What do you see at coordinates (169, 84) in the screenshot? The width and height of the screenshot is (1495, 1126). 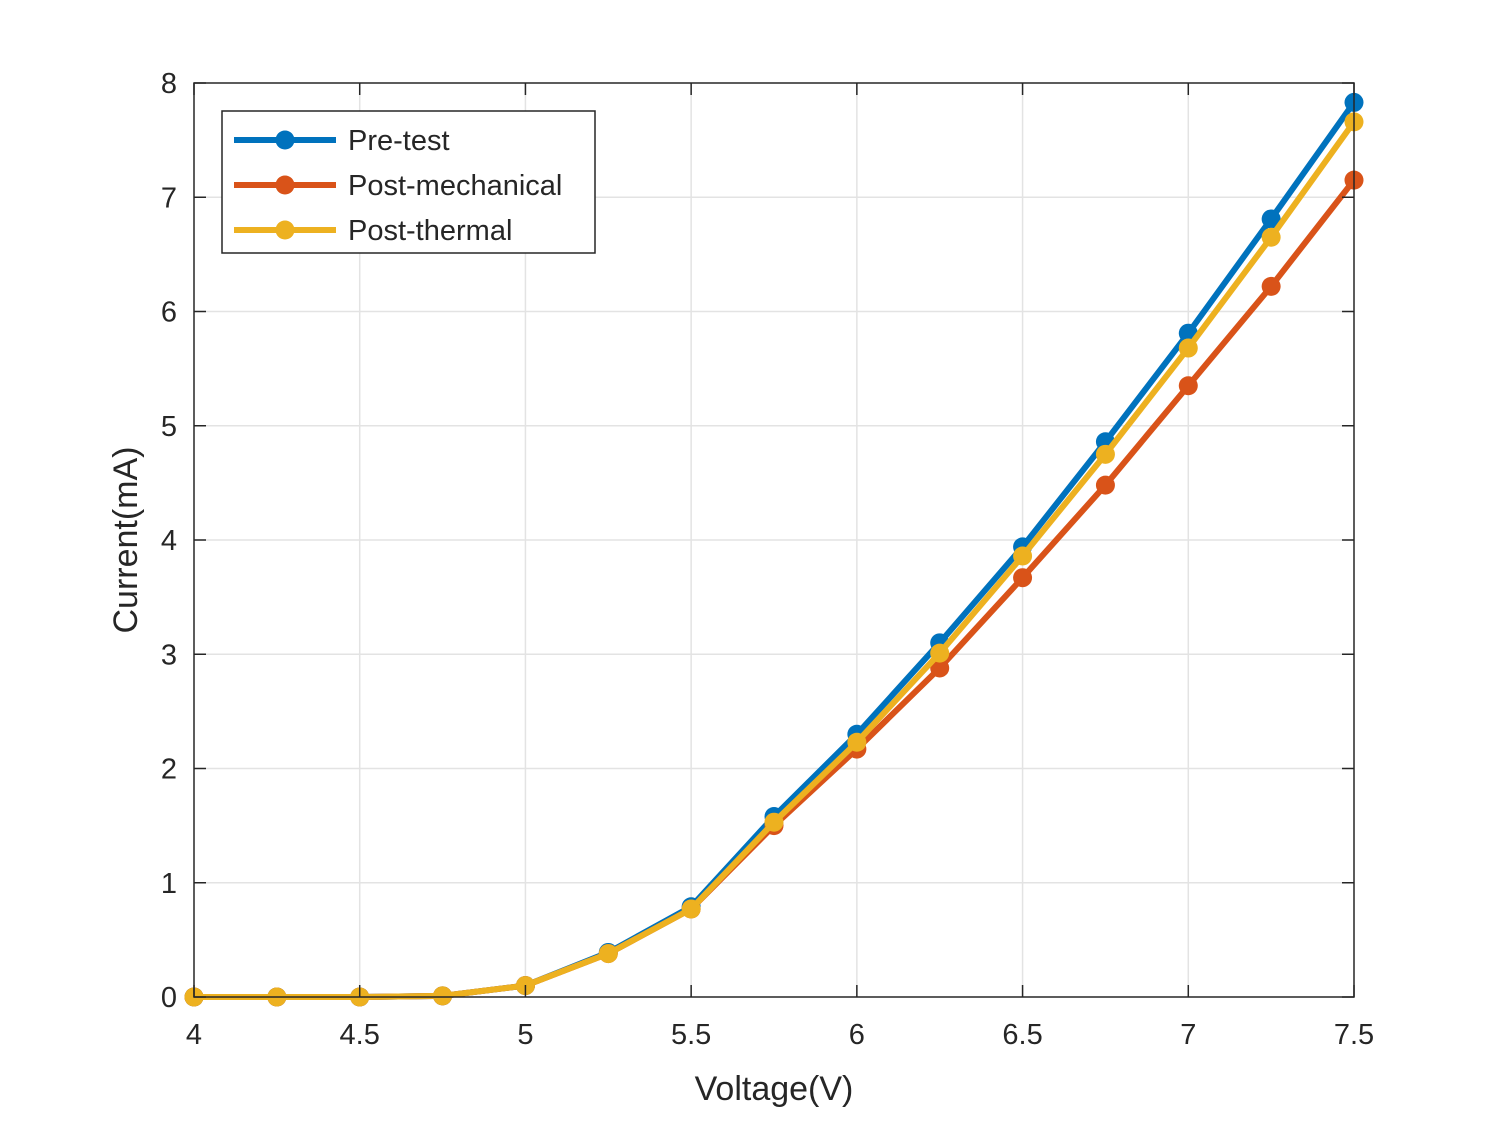 I see `y-tick-label: 8` at bounding box center [169, 84].